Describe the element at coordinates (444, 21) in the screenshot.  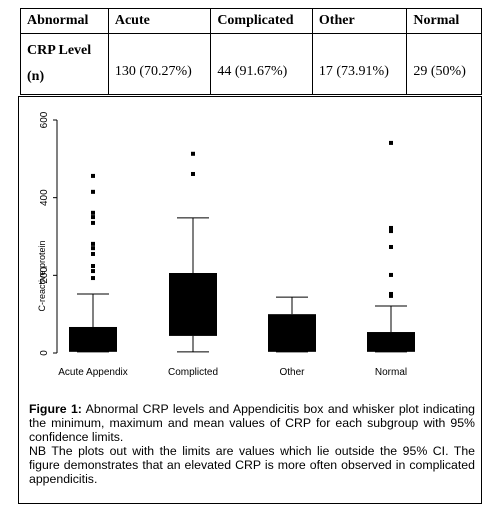
I see `header-cell: Normal` at that location.